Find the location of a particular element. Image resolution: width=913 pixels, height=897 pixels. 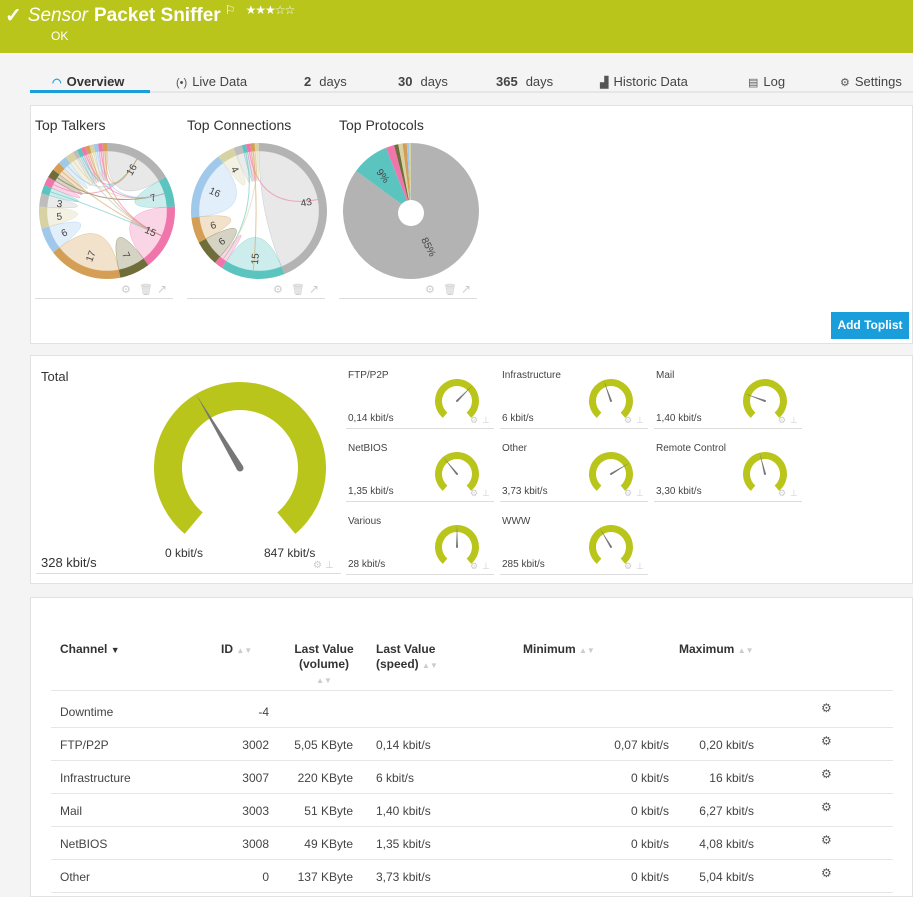

table-row: Downtime -4 ⚙ is located at coordinates (471, 711).